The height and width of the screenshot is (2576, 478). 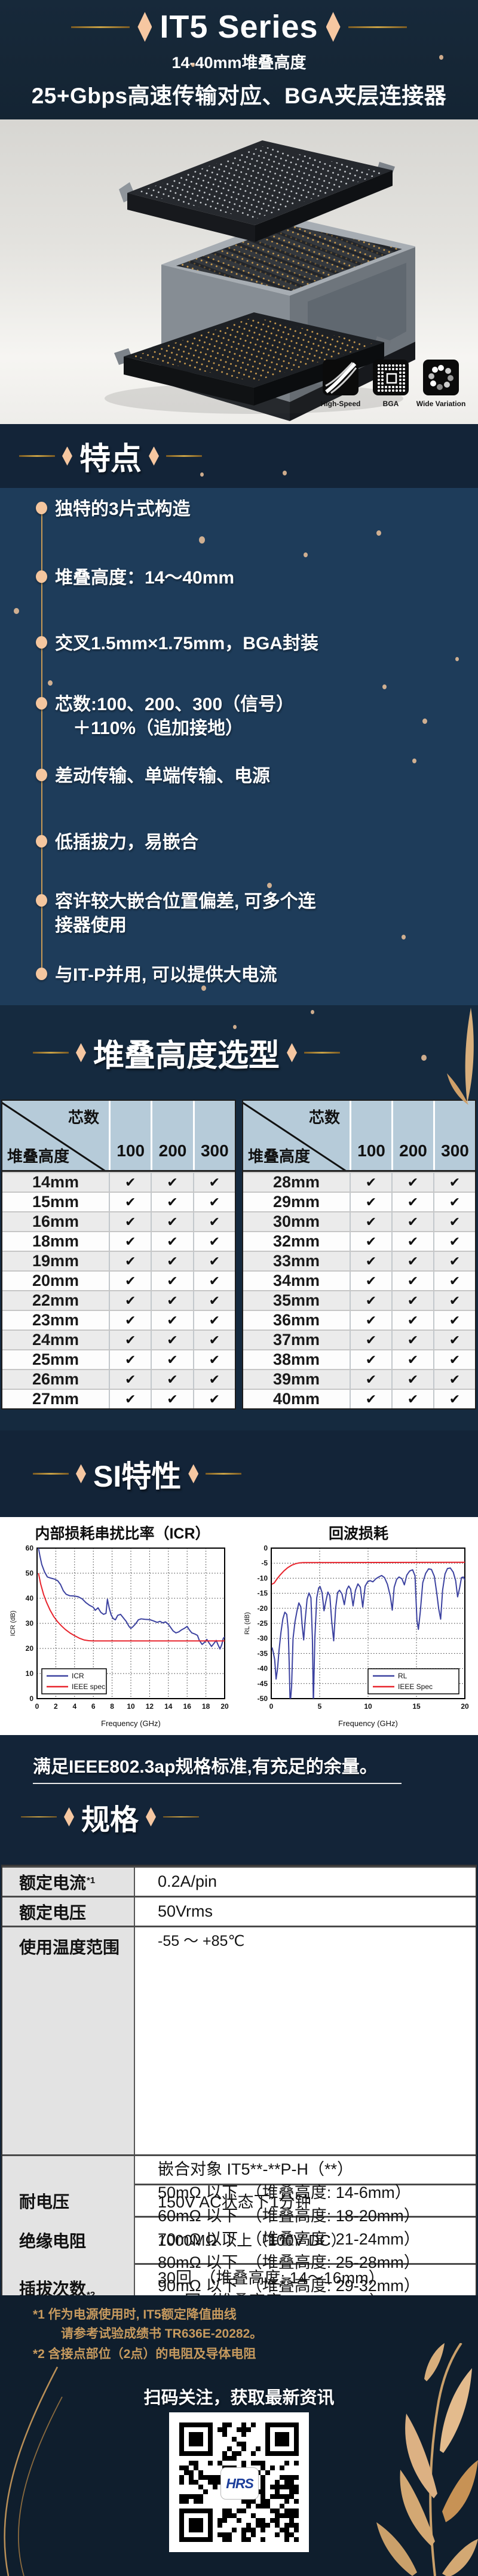 I want to click on table-row: 19mm ✔ ✔ ✔, so click(x=118, y=1260).